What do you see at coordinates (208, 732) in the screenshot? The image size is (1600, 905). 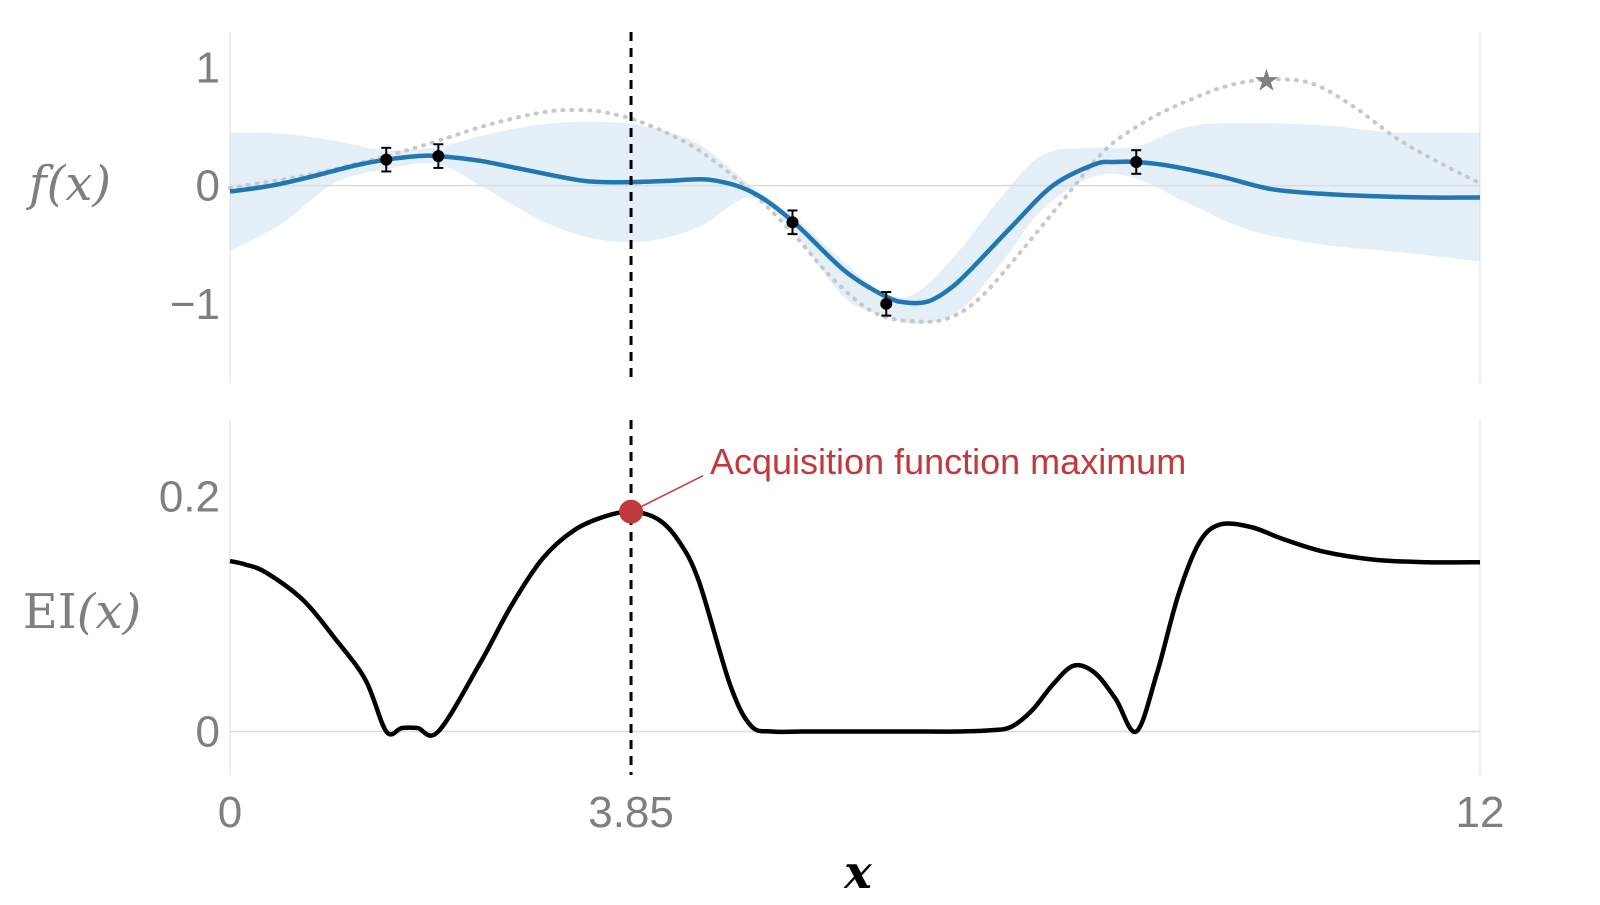 I see `bottom-y-tick-label: 0` at bounding box center [208, 732].